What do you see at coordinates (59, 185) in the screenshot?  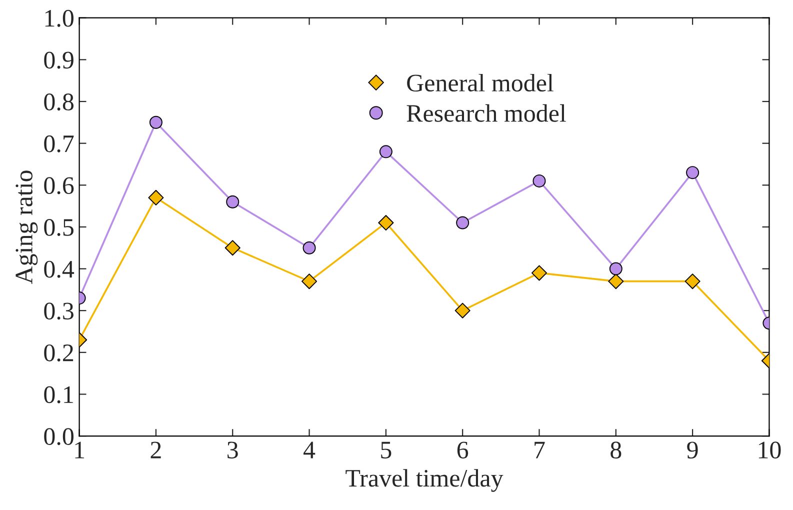 I see `y-tick-label: 0.6` at bounding box center [59, 185].